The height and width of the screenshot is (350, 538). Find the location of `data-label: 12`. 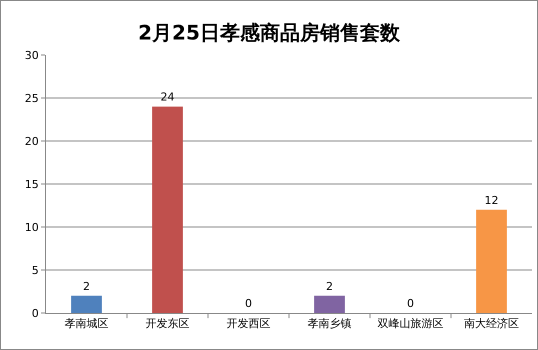

data-label: 12 is located at coordinates (491, 200).